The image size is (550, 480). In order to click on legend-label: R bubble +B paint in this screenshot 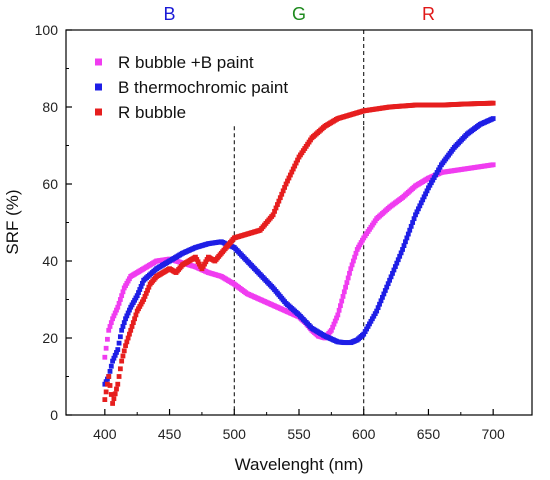, I will do `click(186, 62)`.